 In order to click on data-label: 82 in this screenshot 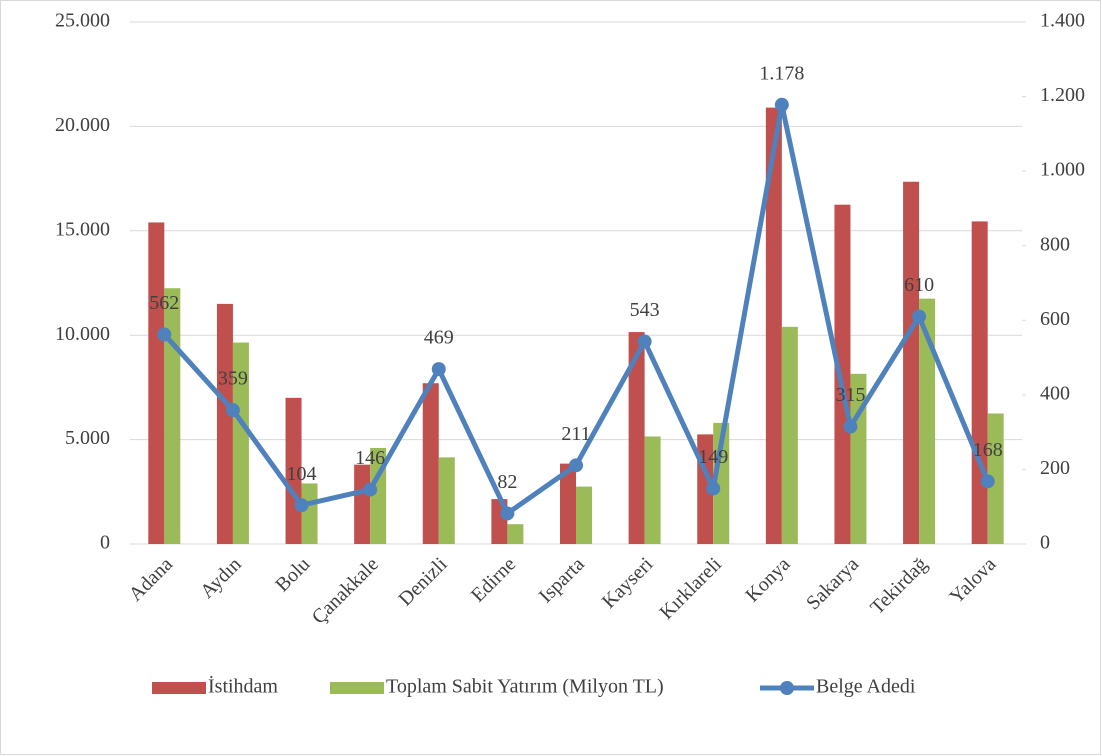, I will do `click(507, 482)`.